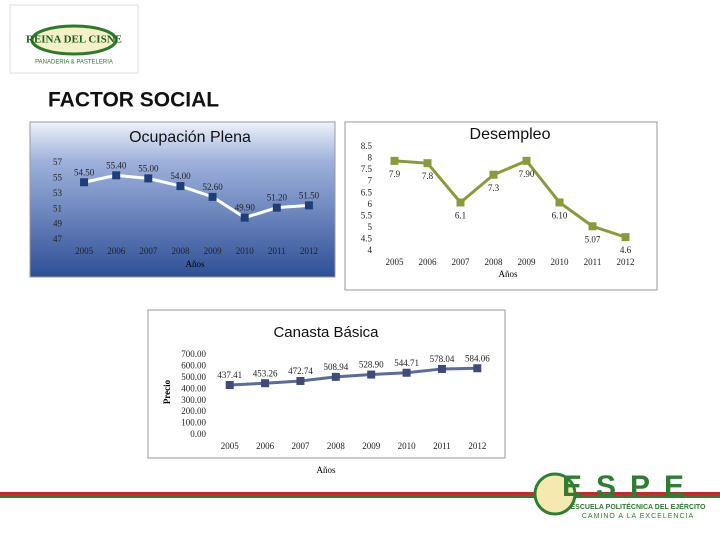  I want to click on y-axis-label: Precio, so click(167, 391).